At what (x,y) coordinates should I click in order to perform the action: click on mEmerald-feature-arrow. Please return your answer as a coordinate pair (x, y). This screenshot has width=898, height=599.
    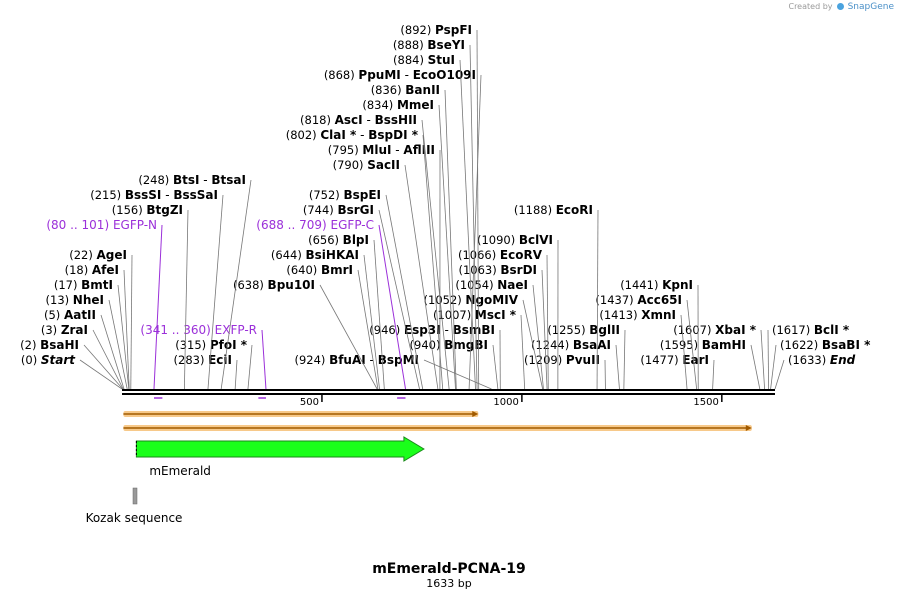
    Looking at the image, I should click on (280, 449).